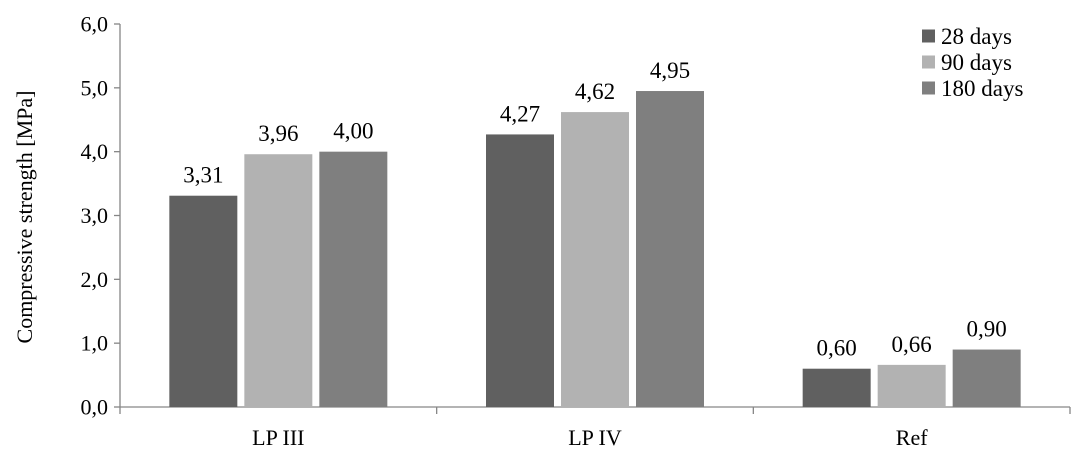 The width and height of the screenshot is (1077, 454). What do you see at coordinates (595, 437) in the screenshot?
I see `x-category-label: LP IV` at bounding box center [595, 437].